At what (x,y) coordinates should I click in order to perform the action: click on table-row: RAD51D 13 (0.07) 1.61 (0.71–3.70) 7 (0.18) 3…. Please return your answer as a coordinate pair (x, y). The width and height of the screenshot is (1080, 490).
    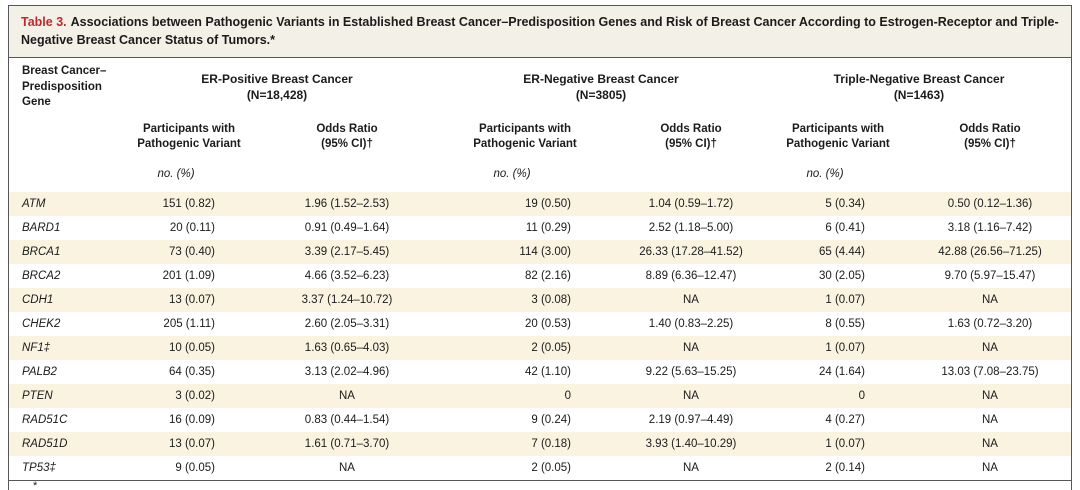
    Looking at the image, I should click on (540, 444).